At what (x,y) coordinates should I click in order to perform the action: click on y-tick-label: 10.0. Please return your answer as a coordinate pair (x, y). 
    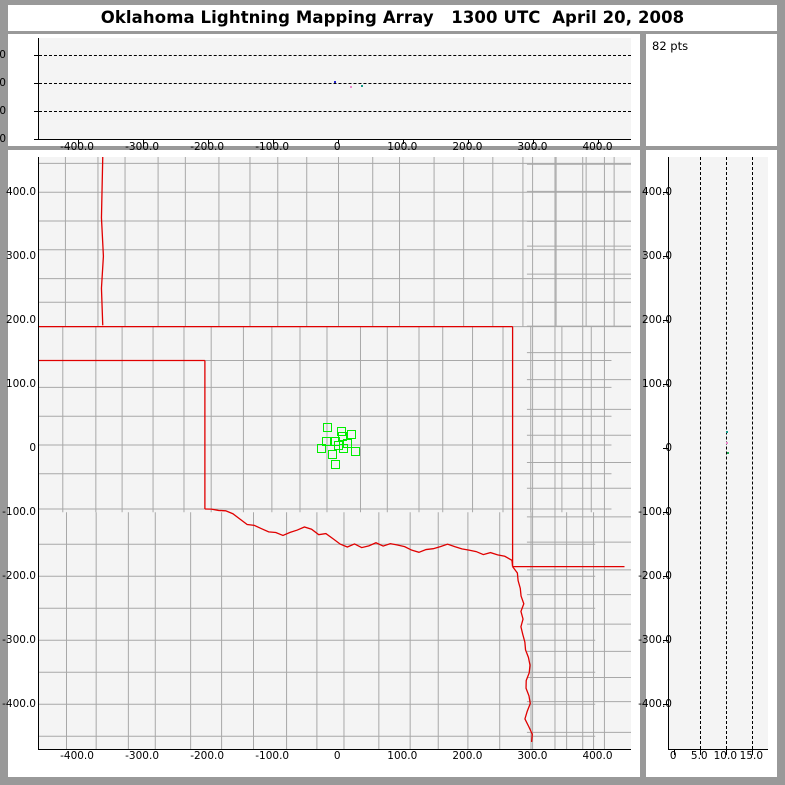
    Looking at the image, I should click on (3, 82).